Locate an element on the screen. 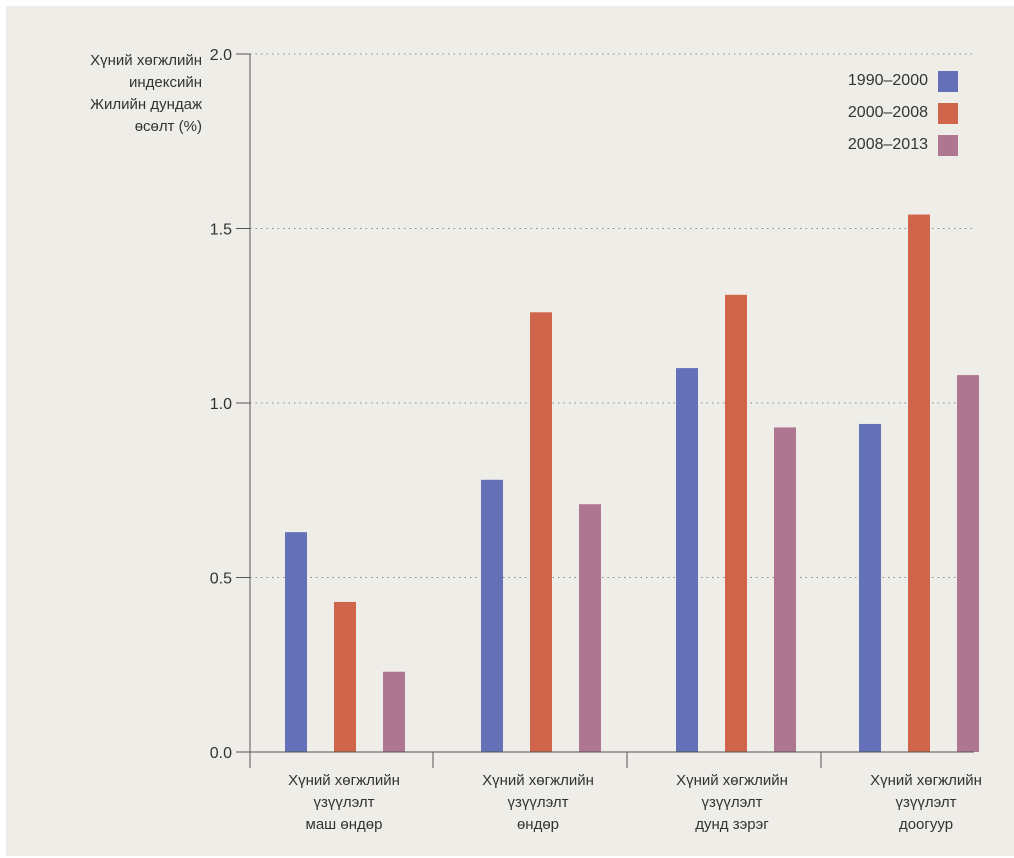 Image resolution: width=1014 pixels, height=858 pixels. legend-item-1990-2000: 1990–2000 is located at coordinates (897, 81).